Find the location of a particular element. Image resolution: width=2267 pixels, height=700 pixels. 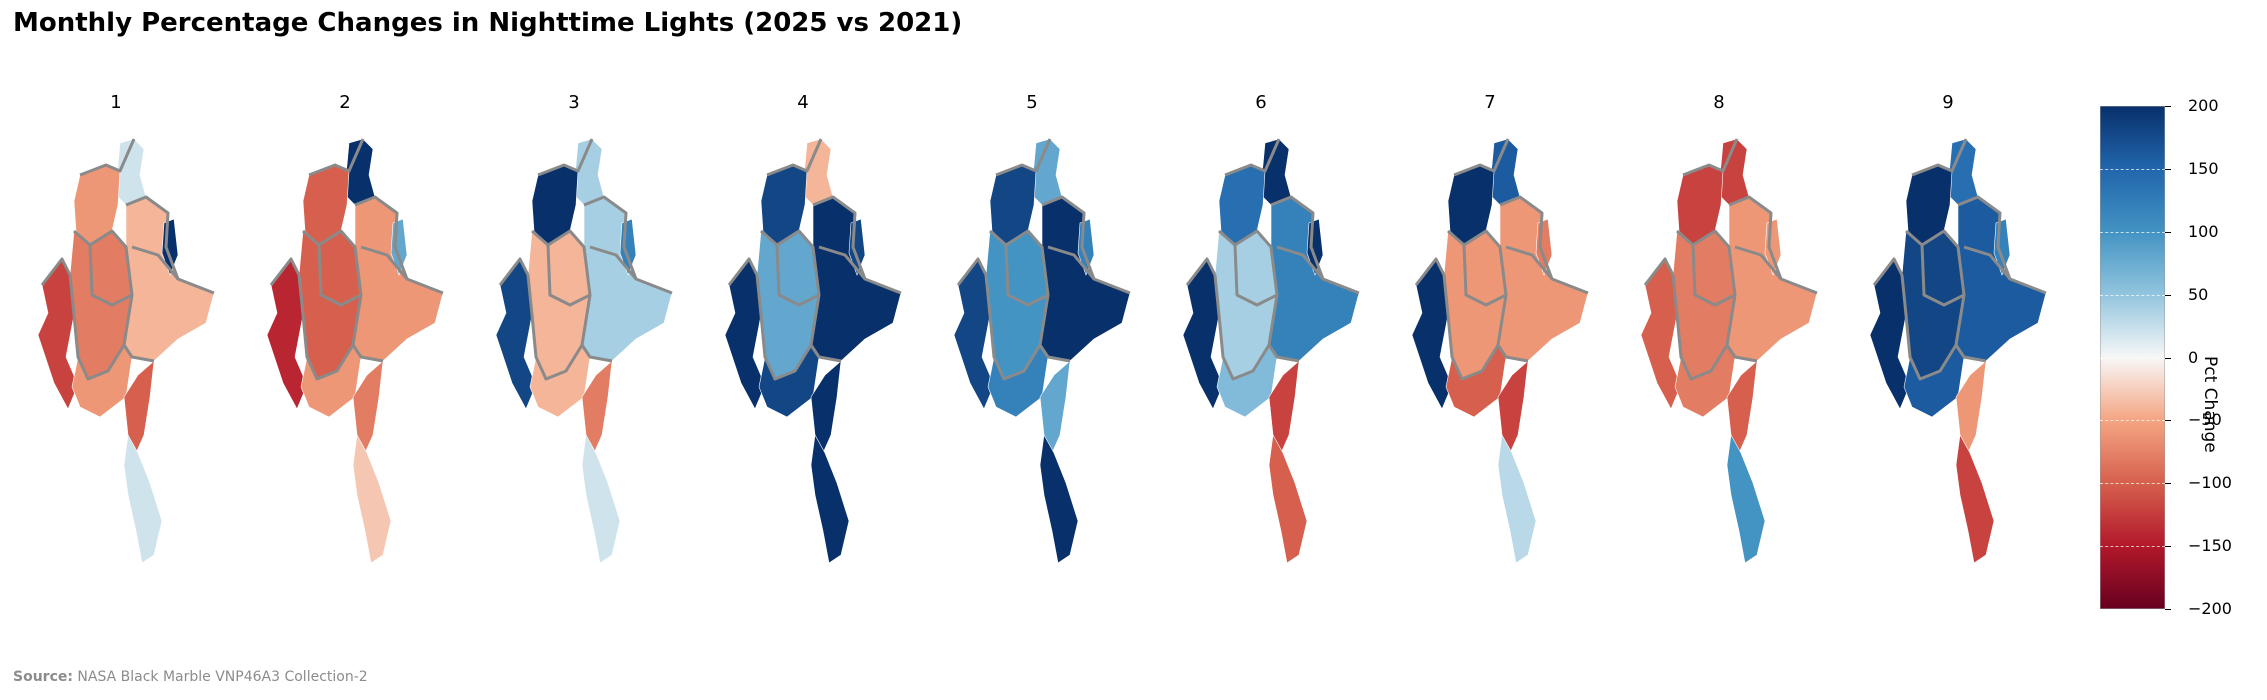

panel-label: 5 is located at coordinates (1032, 102).